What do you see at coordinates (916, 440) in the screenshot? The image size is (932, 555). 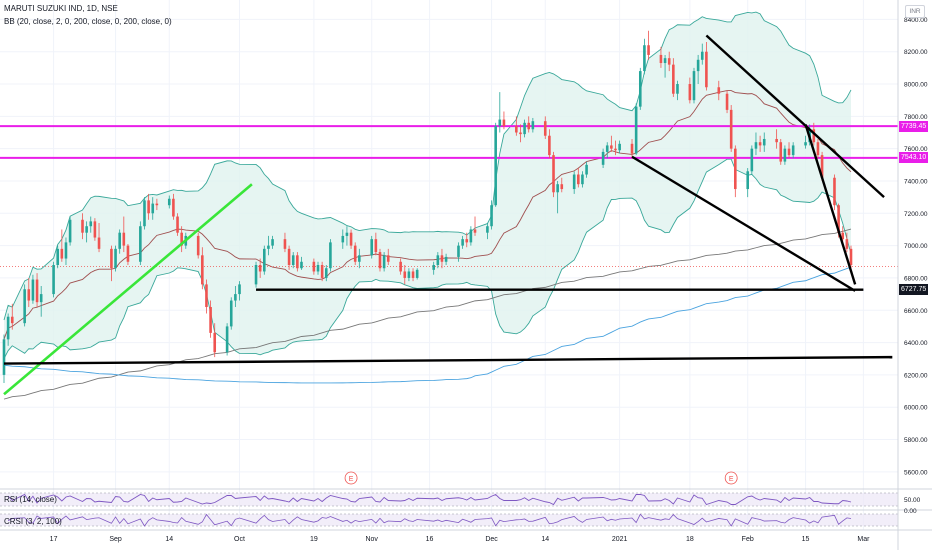 I see `price-tick: 5800.00` at bounding box center [916, 440].